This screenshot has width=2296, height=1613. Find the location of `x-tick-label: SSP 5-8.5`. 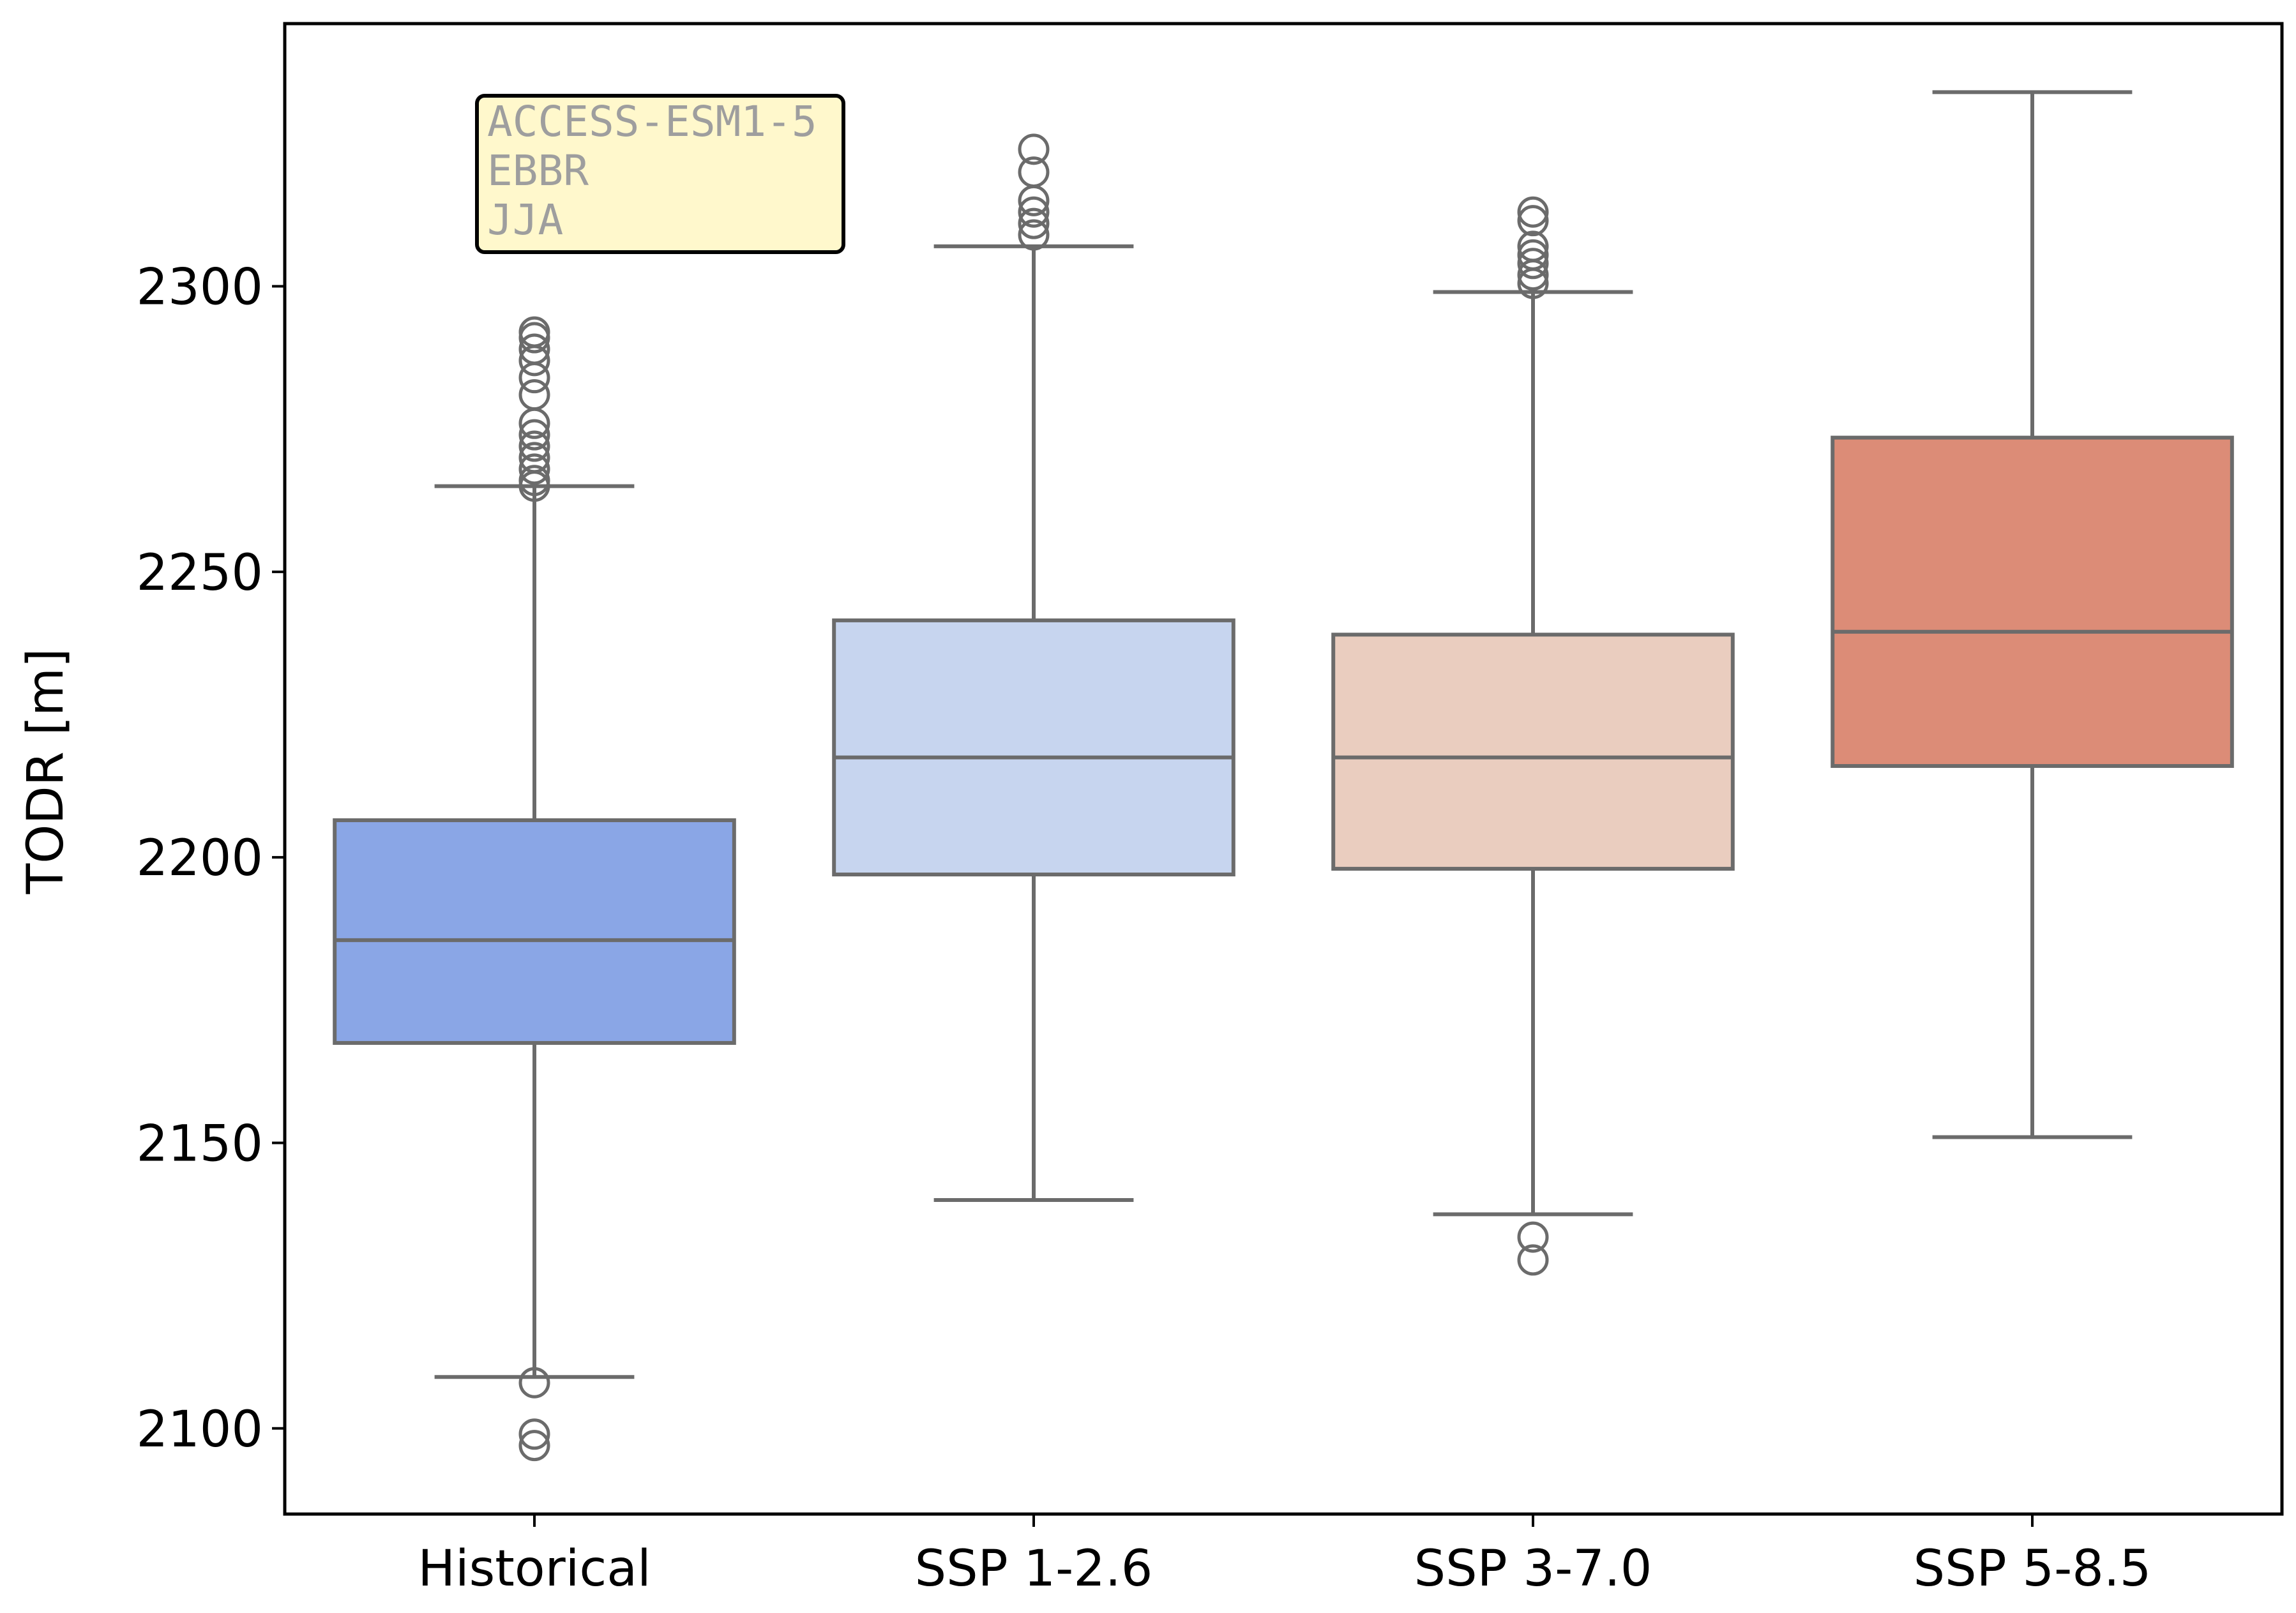

x-tick-label: SSP 5-8.5 is located at coordinates (2033, 1569).